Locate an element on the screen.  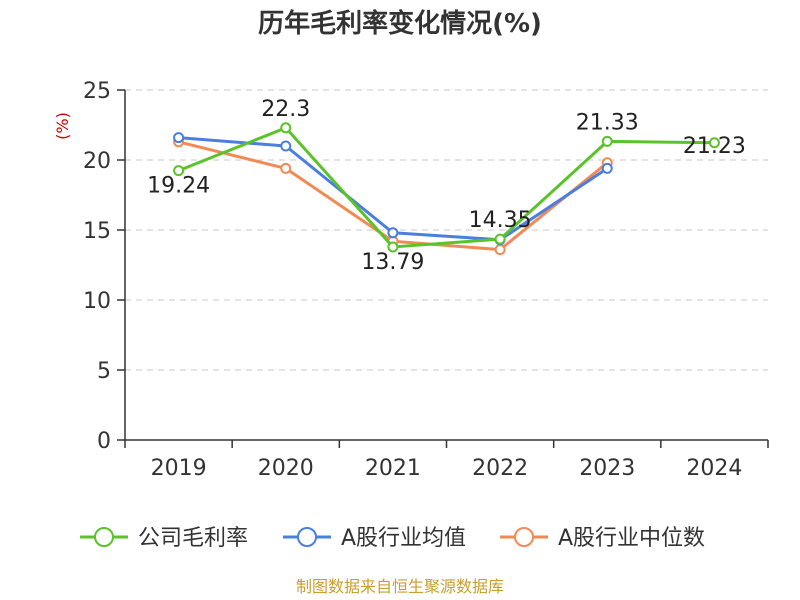
data-label: 13.79 is located at coordinates (392, 262).